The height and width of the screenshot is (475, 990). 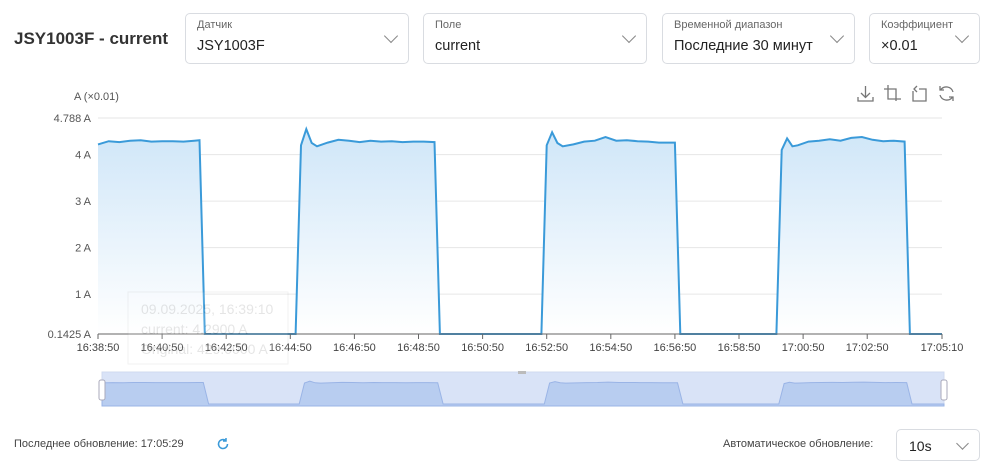 What do you see at coordinates (70, 335) in the screenshot?
I see `y-tick-label: 0.1425 A` at bounding box center [70, 335].